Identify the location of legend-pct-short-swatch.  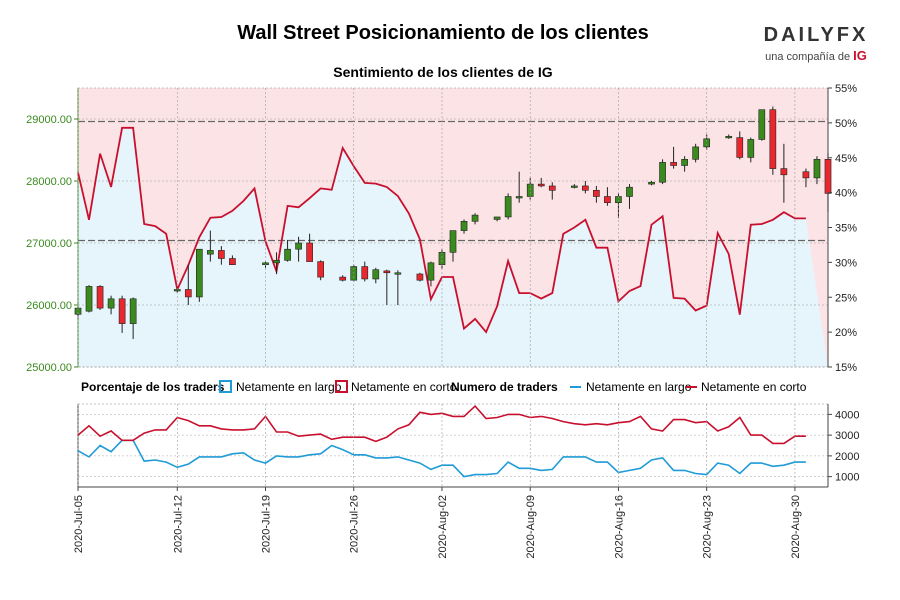
(341, 386).